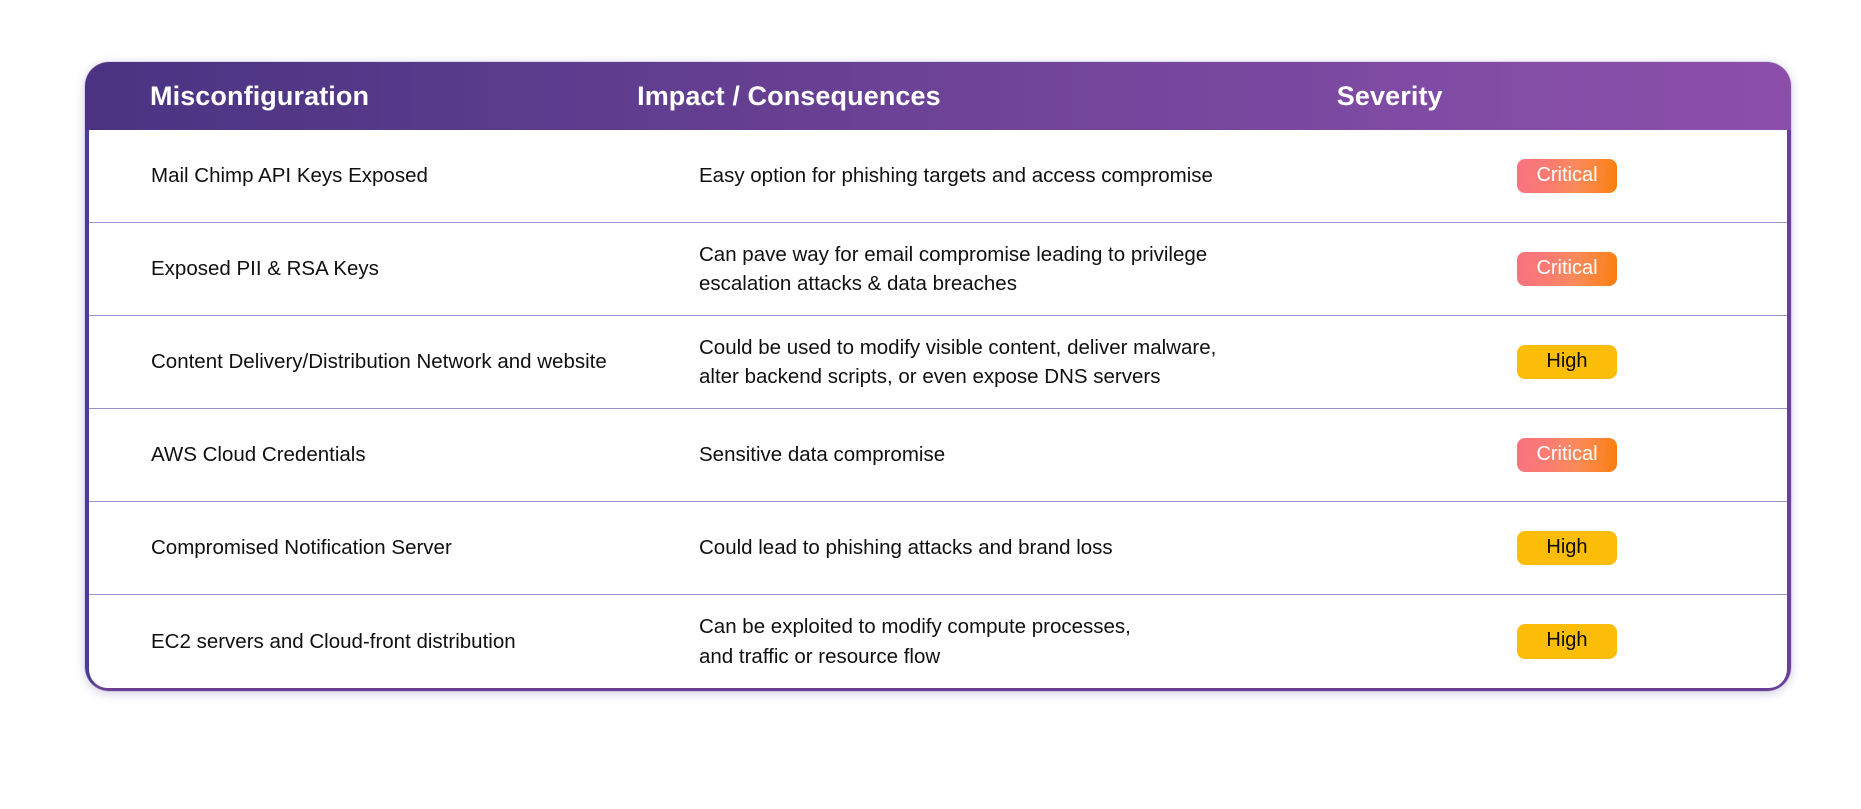  Describe the element at coordinates (789, 95) in the screenshot. I see `column-header-impact: Impact / Consequences` at that location.